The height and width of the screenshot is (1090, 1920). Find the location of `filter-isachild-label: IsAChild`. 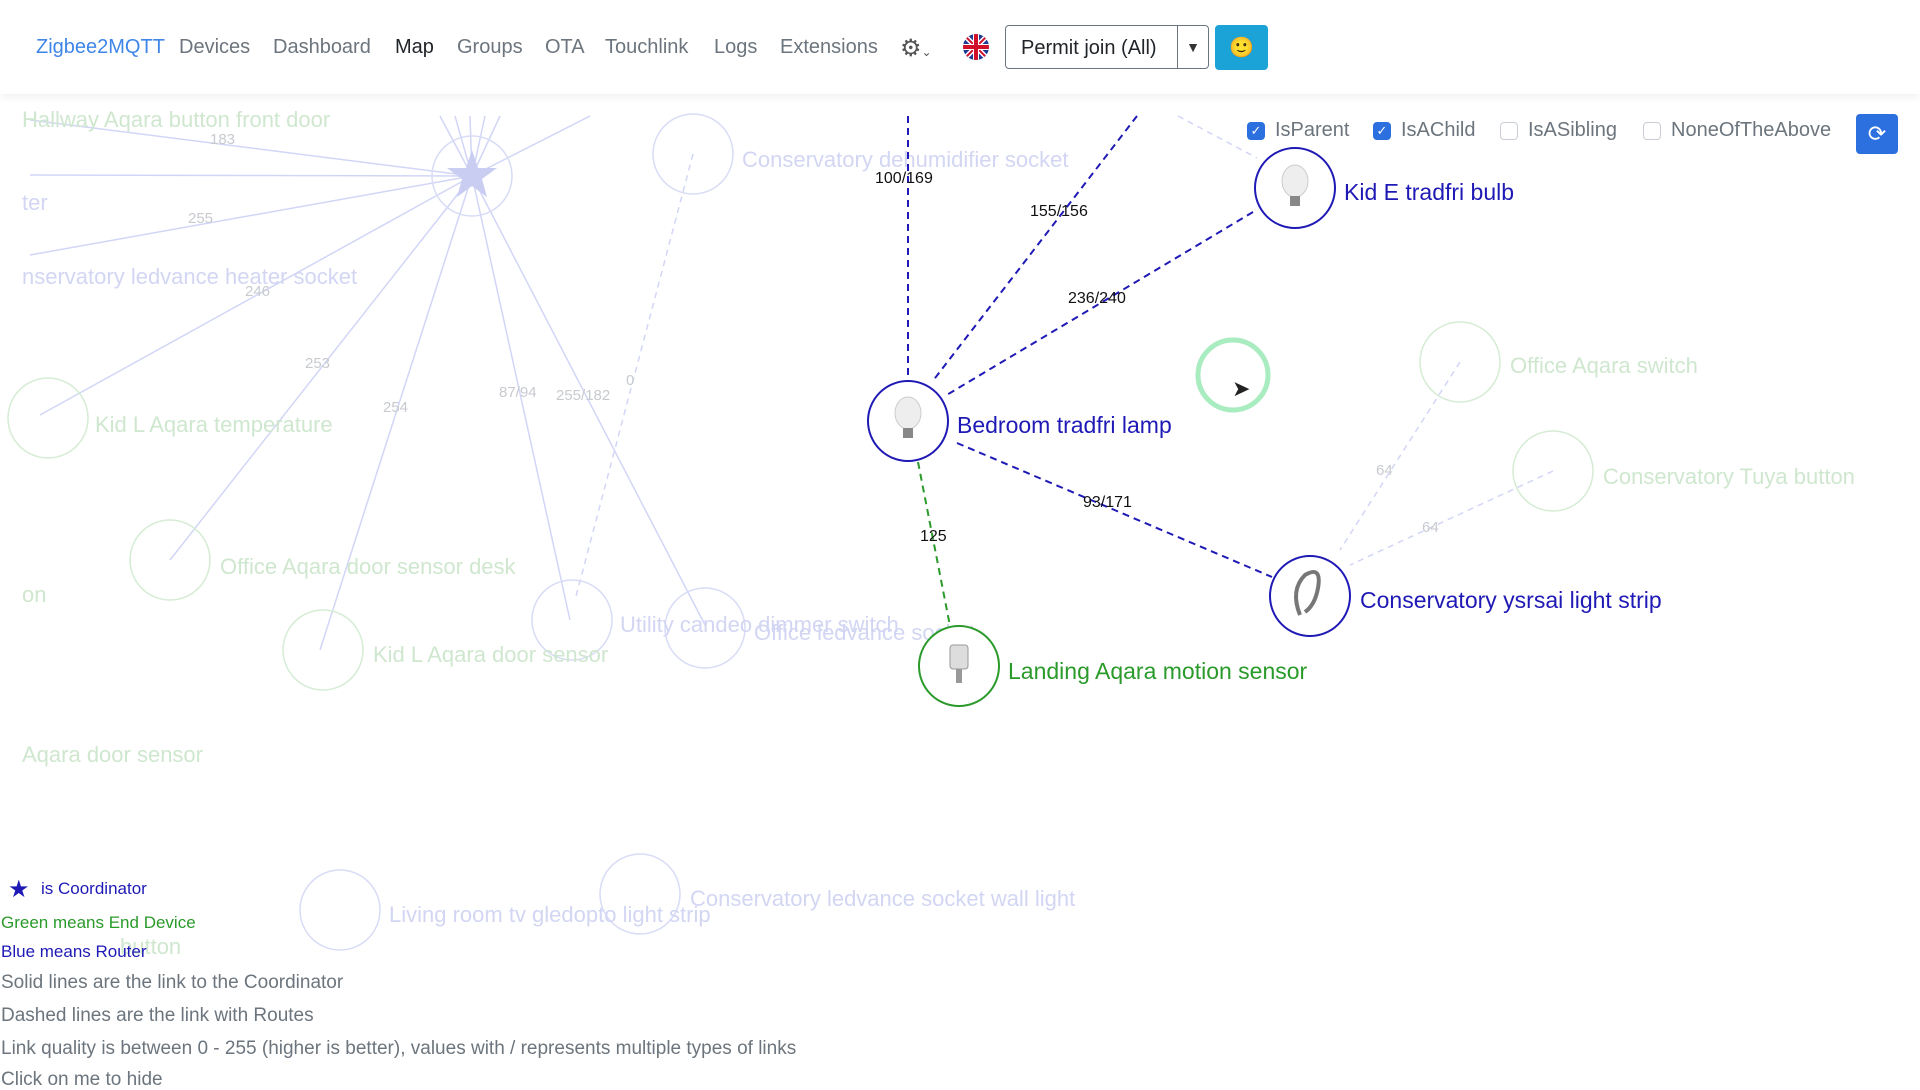

filter-isachild-label: IsAChild is located at coordinates (1438, 130).